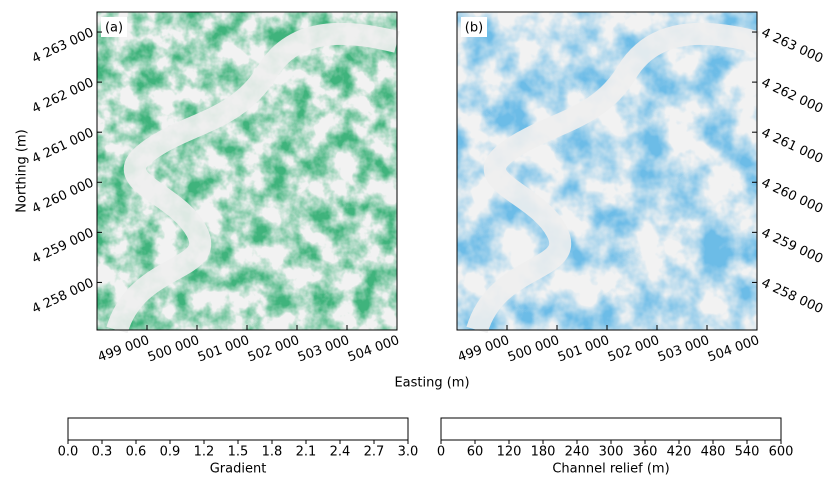 The height and width of the screenshot is (479, 827). Describe the element at coordinates (408, 452) in the screenshot. I see `colorbar-tick-label: 3.0` at that location.